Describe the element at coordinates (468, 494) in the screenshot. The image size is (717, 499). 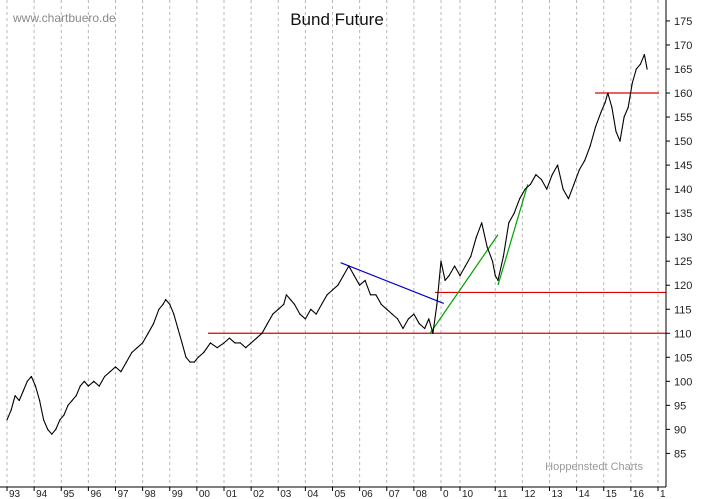
I see `x-tick-label-17: 10` at that location.